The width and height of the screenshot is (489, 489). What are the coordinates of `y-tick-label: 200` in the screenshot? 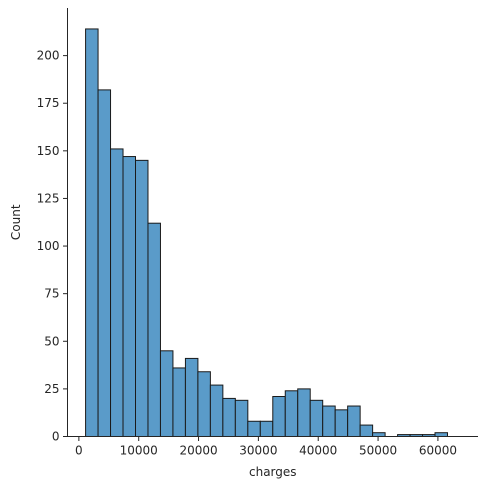 It's located at (48, 56).